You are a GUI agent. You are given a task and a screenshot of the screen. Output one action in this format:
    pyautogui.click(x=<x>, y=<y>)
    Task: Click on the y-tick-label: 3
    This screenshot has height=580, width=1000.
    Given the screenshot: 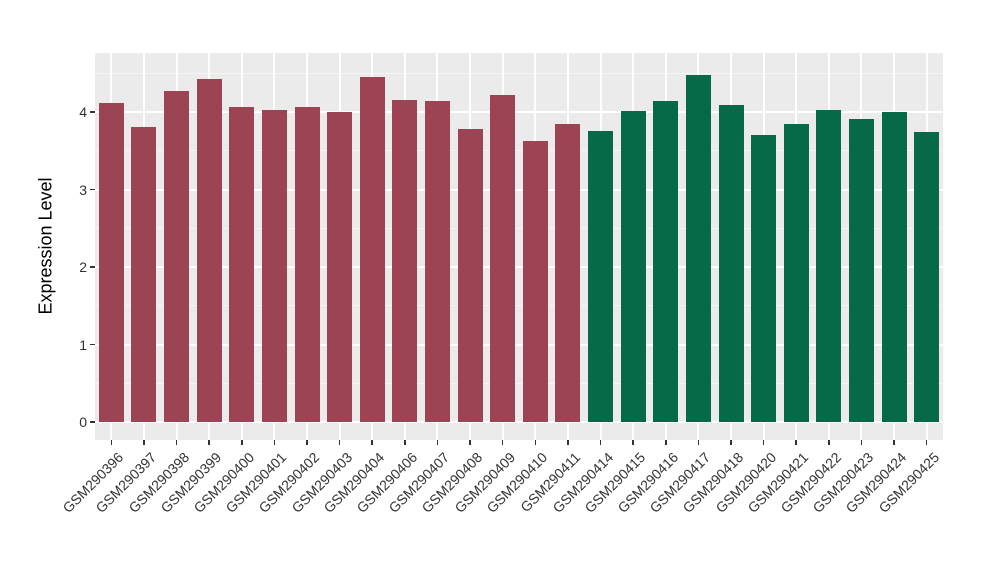 What is the action you would take?
    pyautogui.click(x=83, y=189)
    